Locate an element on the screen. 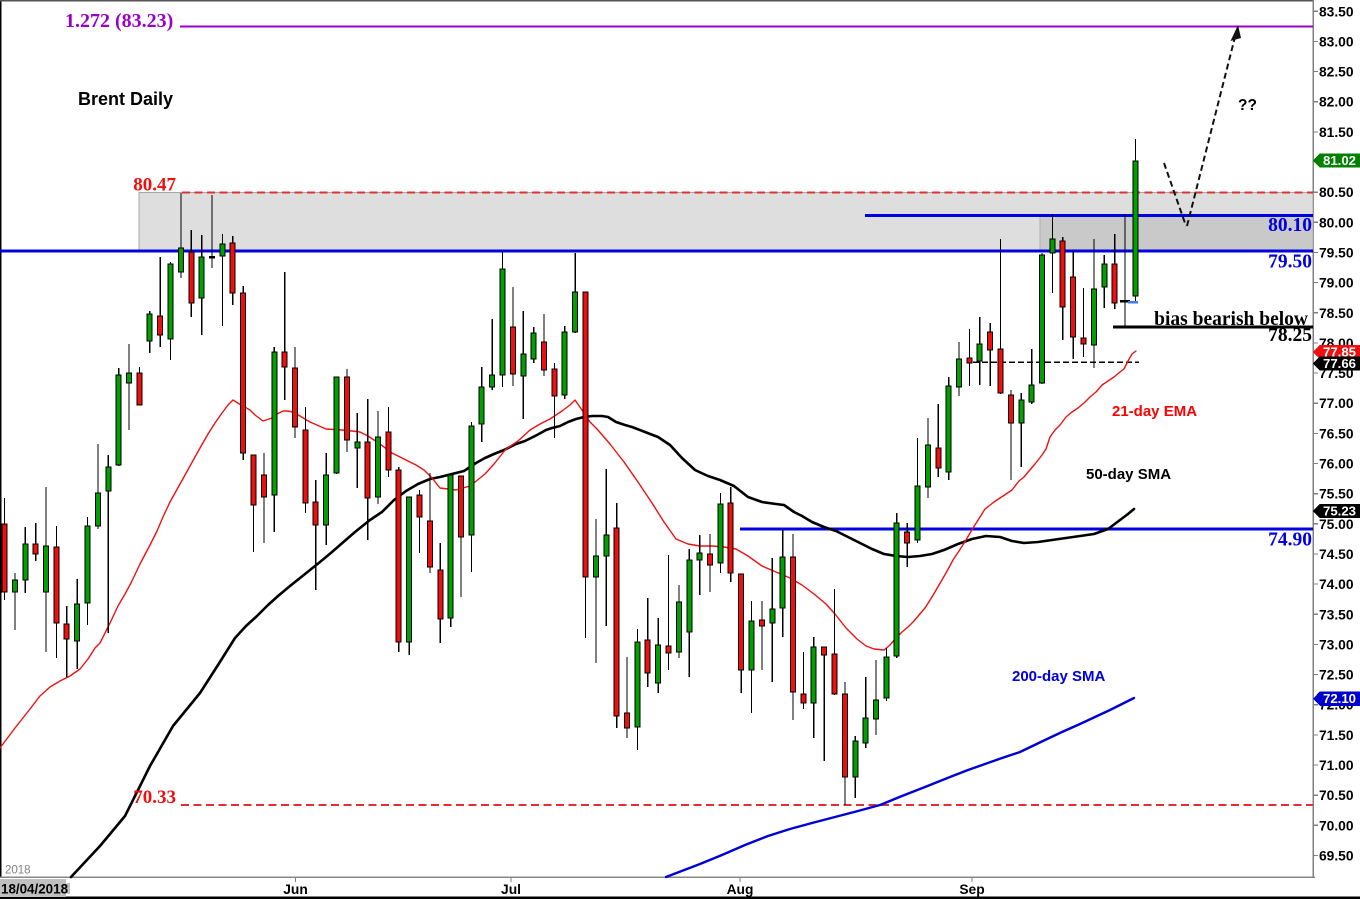 This screenshot has height=899, width=1360. svg-text: 76.50 is located at coordinates (1336, 433).